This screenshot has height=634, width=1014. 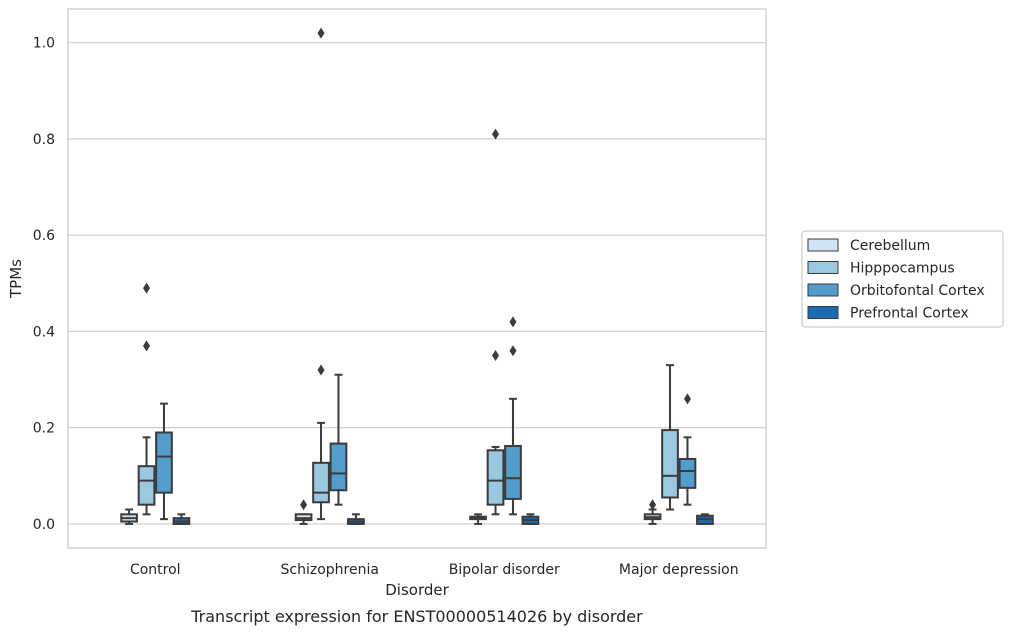 I want to click on legend-frame, so click(x=902, y=279).